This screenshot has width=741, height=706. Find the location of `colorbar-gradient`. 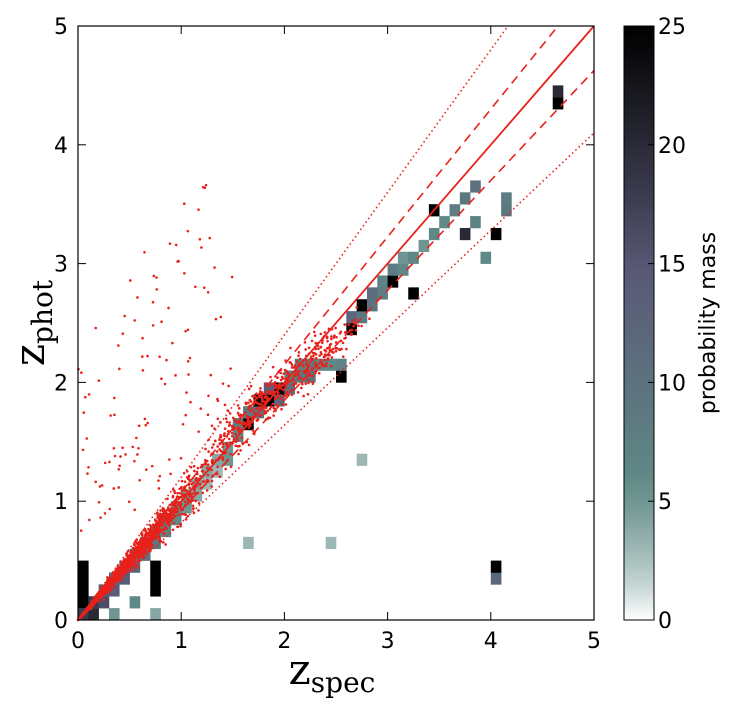

colorbar-gradient is located at coordinates (639, 323).